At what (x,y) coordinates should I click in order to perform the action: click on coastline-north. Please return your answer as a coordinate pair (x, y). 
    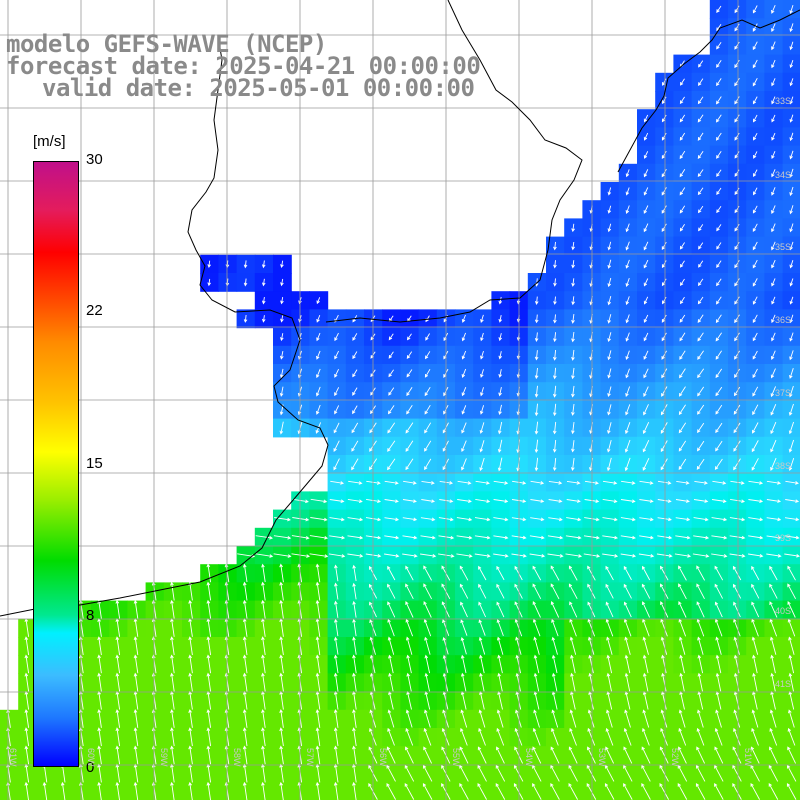
    Looking at the image, I should click on (454, 161).